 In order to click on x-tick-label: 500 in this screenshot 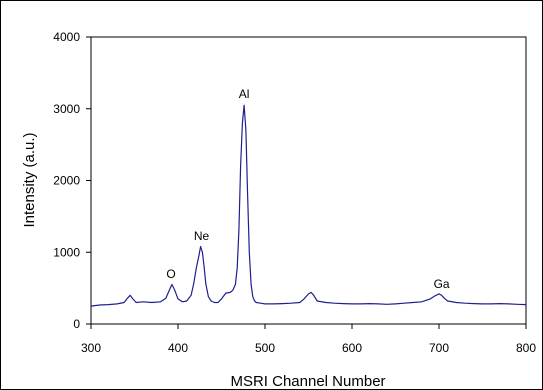, I will do `click(265, 348)`.